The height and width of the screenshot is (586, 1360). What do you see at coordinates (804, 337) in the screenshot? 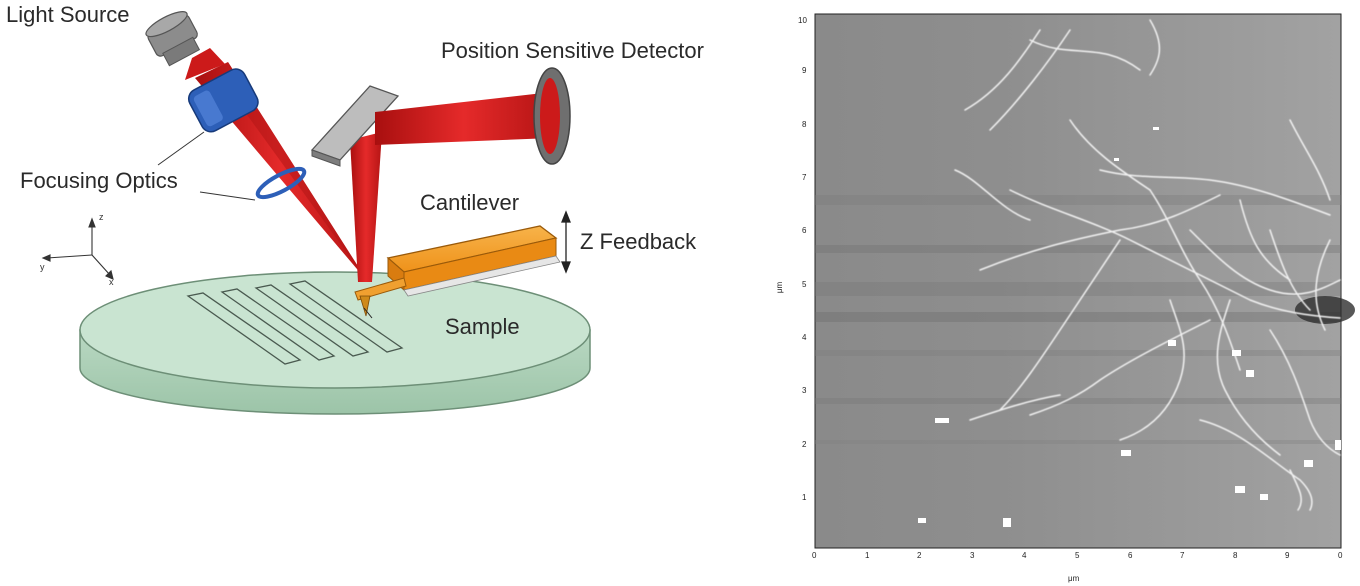
I see `y-tick: 4` at bounding box center [804, 337].